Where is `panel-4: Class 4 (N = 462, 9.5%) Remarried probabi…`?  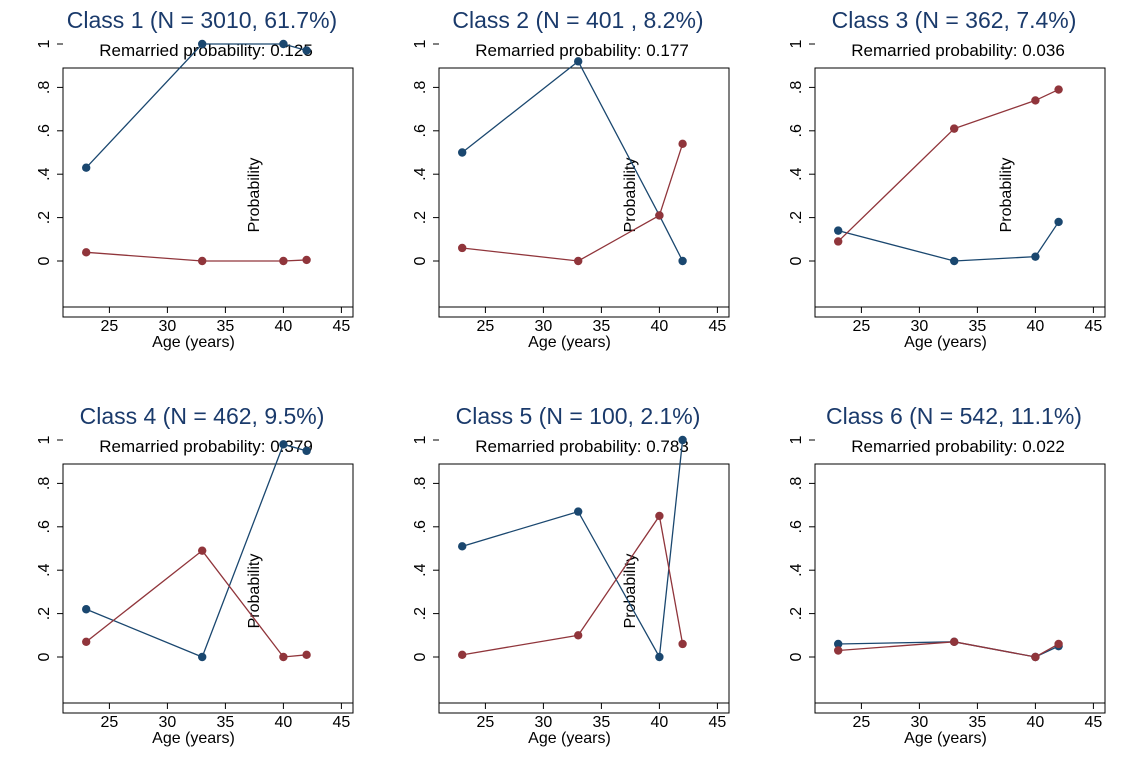 panel-4: Class 4 (N = 462, 9.5%) Remarried probabi… is located at coordinates (195, 575).